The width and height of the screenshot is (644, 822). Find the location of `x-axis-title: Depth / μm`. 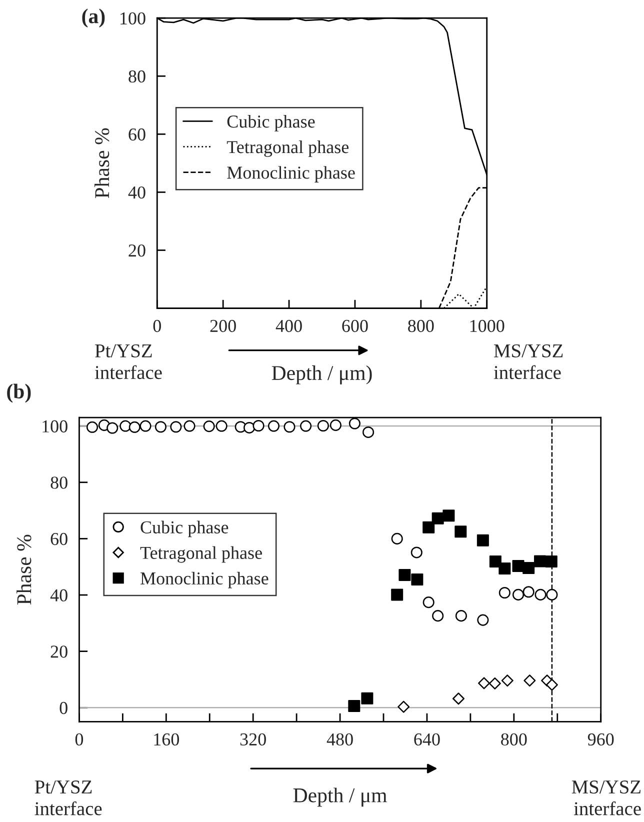

x-axis-title: Depth / μm is located at coordinates (340, 797).